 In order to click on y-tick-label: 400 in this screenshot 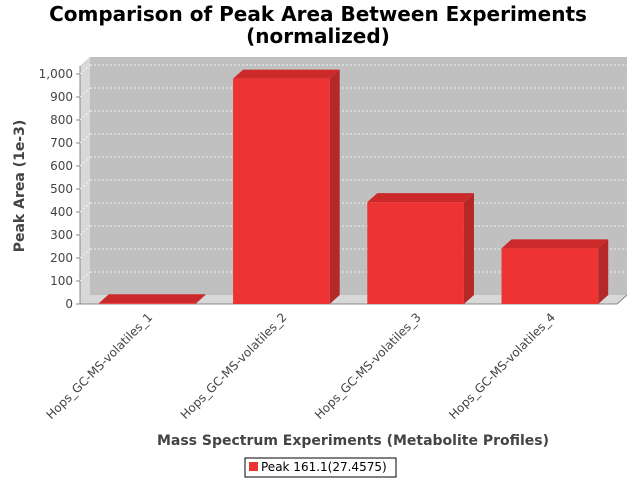, I will do `click(61, 212)`.